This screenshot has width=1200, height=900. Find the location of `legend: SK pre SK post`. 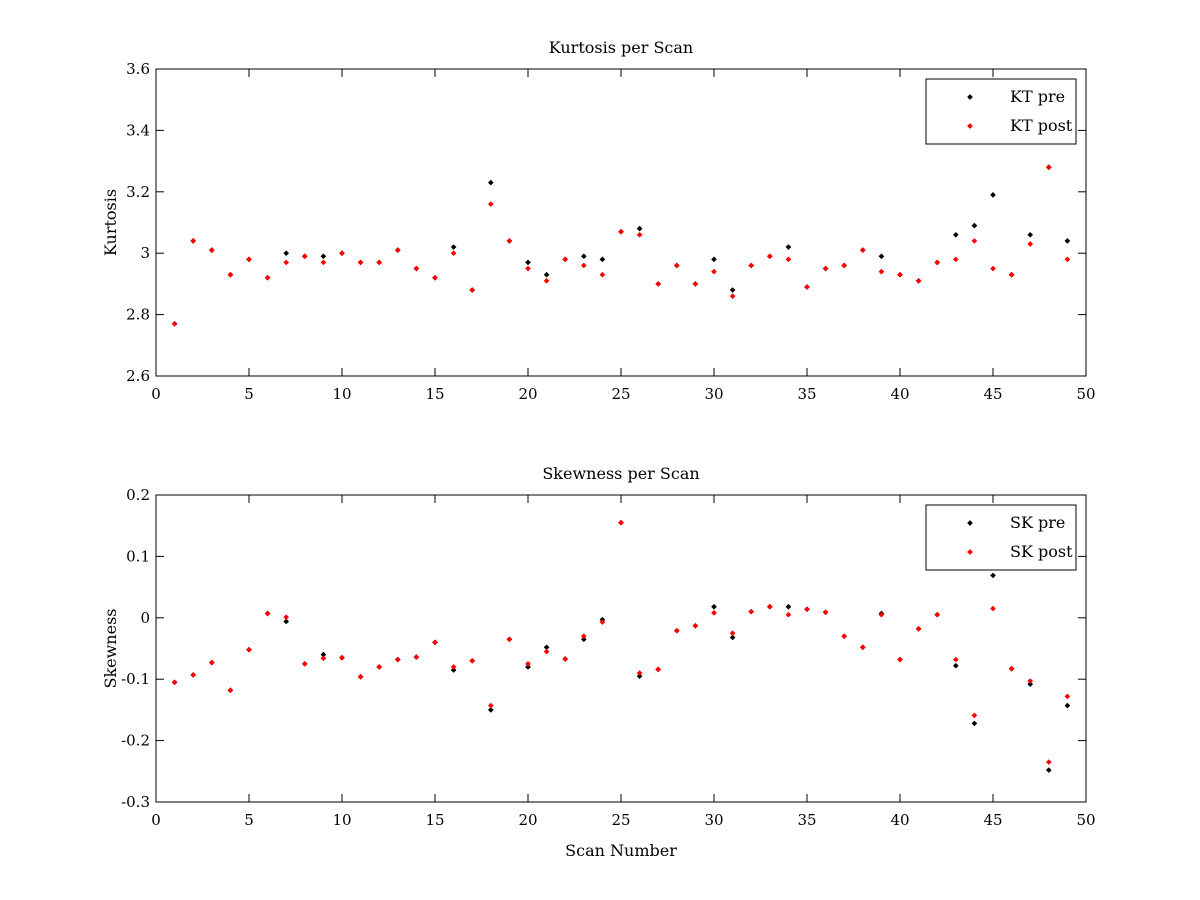

legend: SK pre SK post is located at coordinates (1001, 537).